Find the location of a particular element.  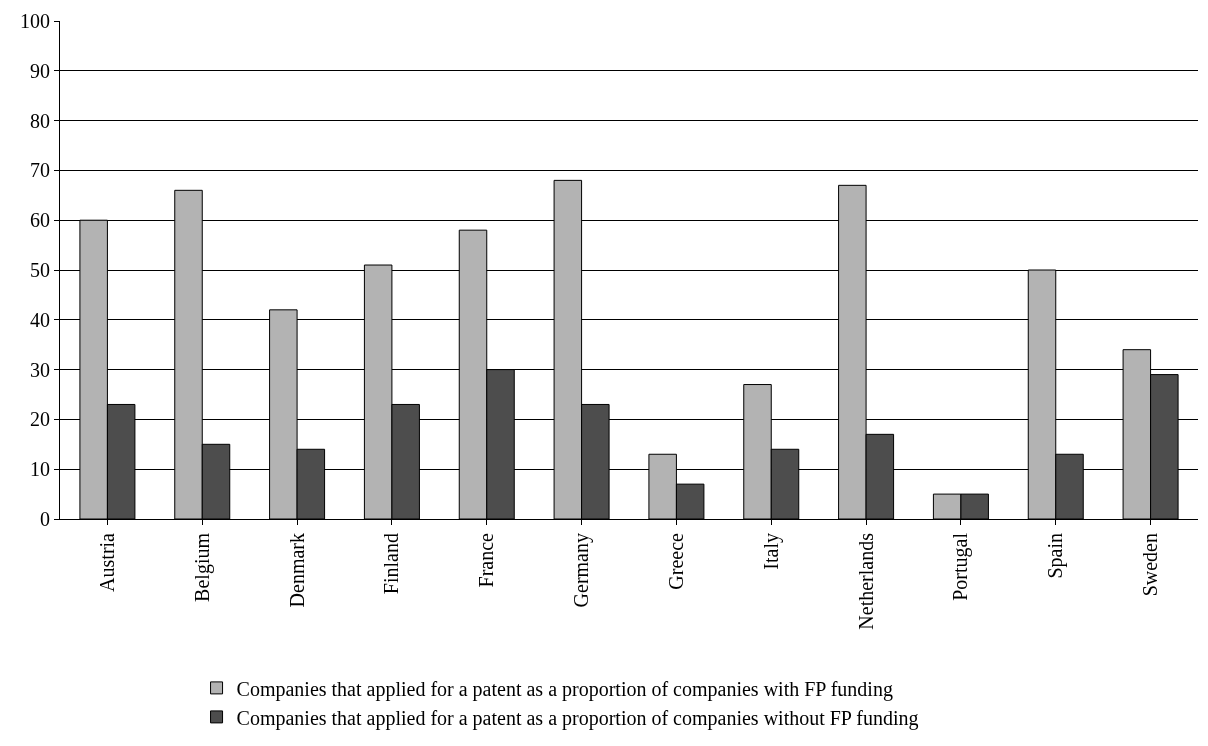

legend-label: Companies that applied for a patent as a proportion of companies without FP funding is located at coordinates (577, 718).